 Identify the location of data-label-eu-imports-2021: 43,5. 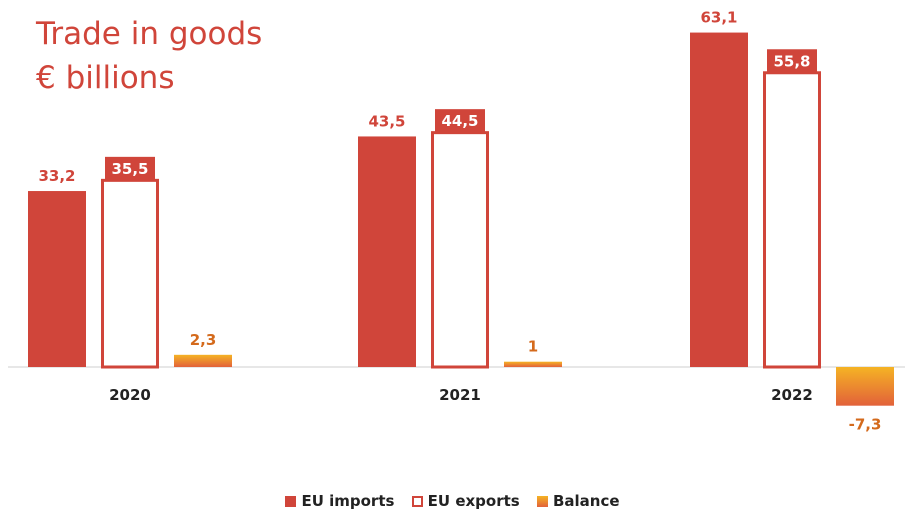
(386, 121).